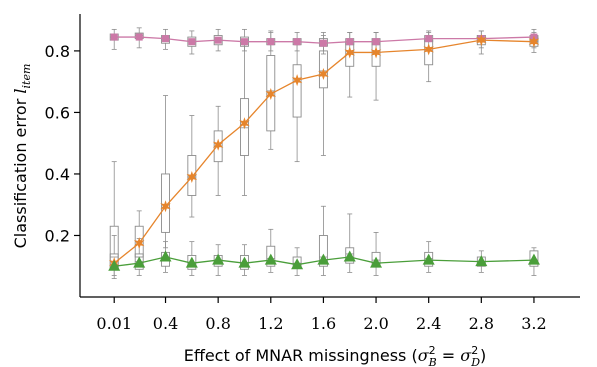  I want to click on x-tick-label: 0.8, so click(217, 323).